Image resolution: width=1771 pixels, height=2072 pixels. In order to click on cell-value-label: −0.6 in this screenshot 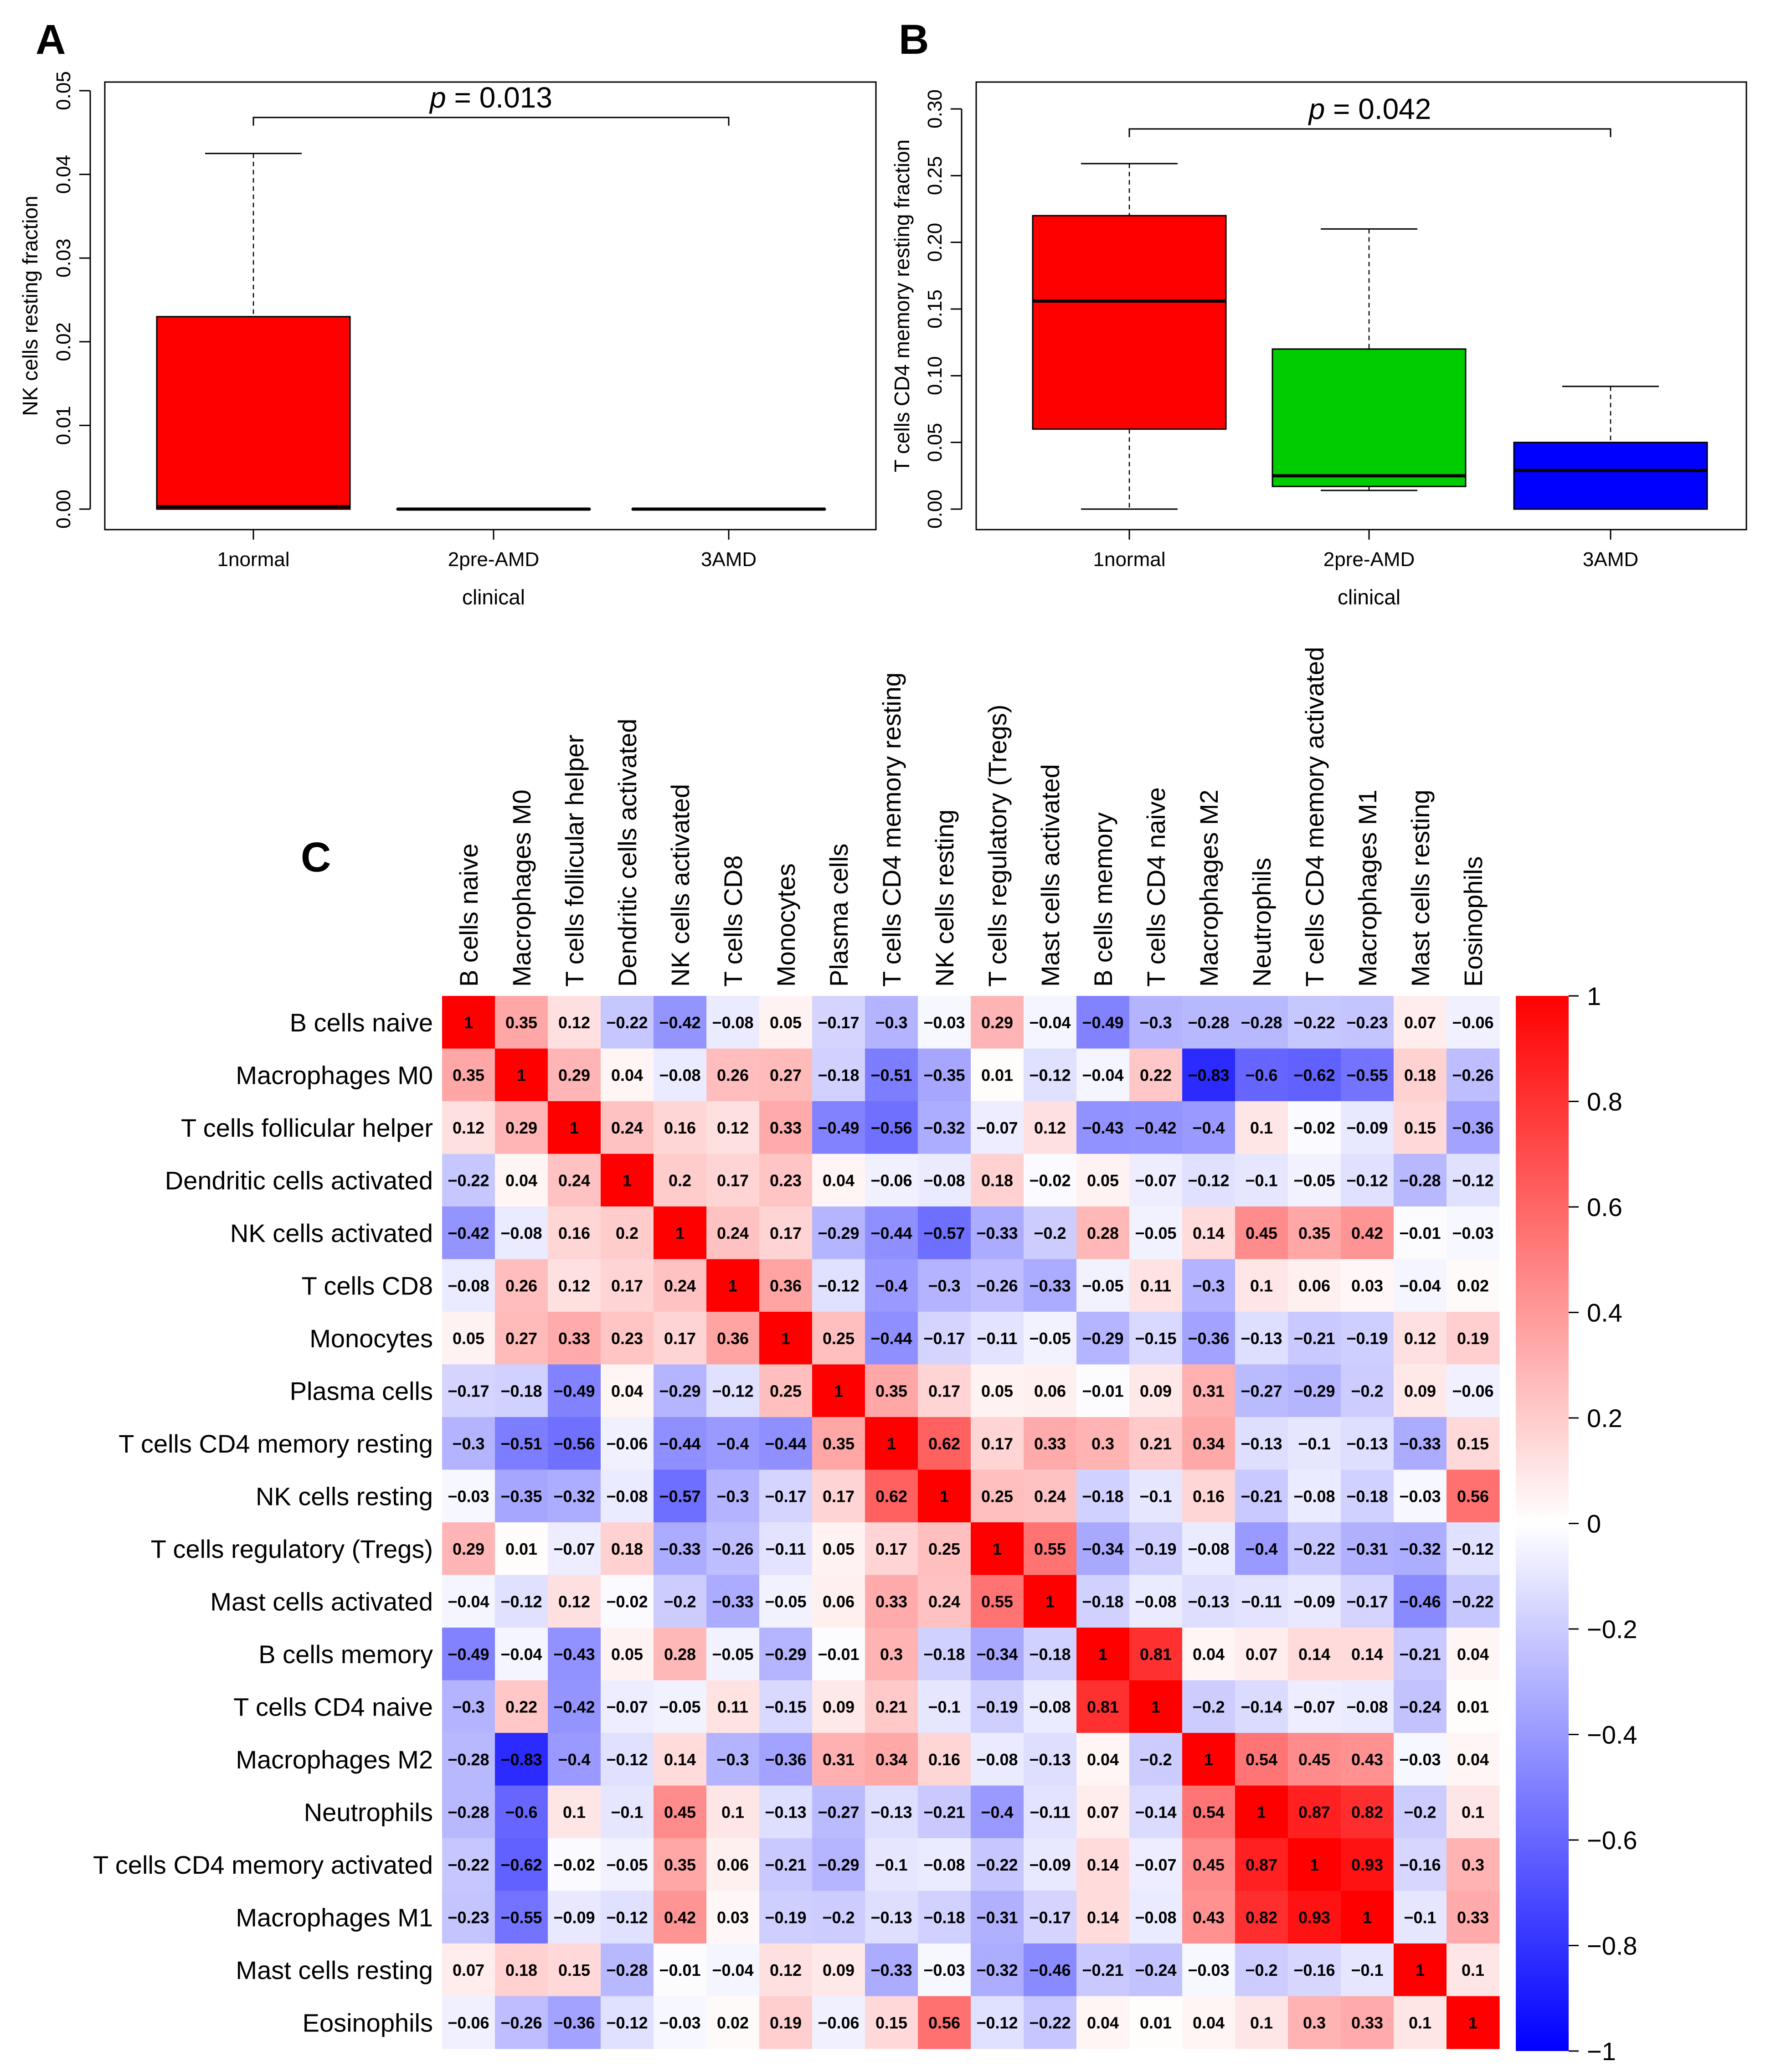, I will do `click(521, 1812)`.